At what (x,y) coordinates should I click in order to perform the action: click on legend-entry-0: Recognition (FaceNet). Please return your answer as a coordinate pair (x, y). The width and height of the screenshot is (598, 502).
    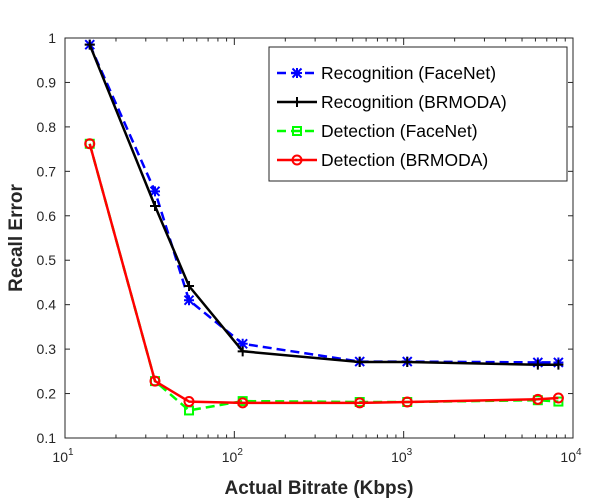
    Looking at the image, I should click on (386, 73).